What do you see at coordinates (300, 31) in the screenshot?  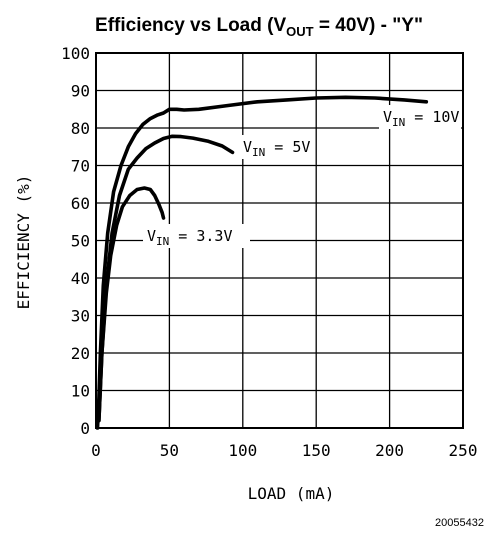 I see `chart-title-subscript: OUT` at bounding box center [300, 31].